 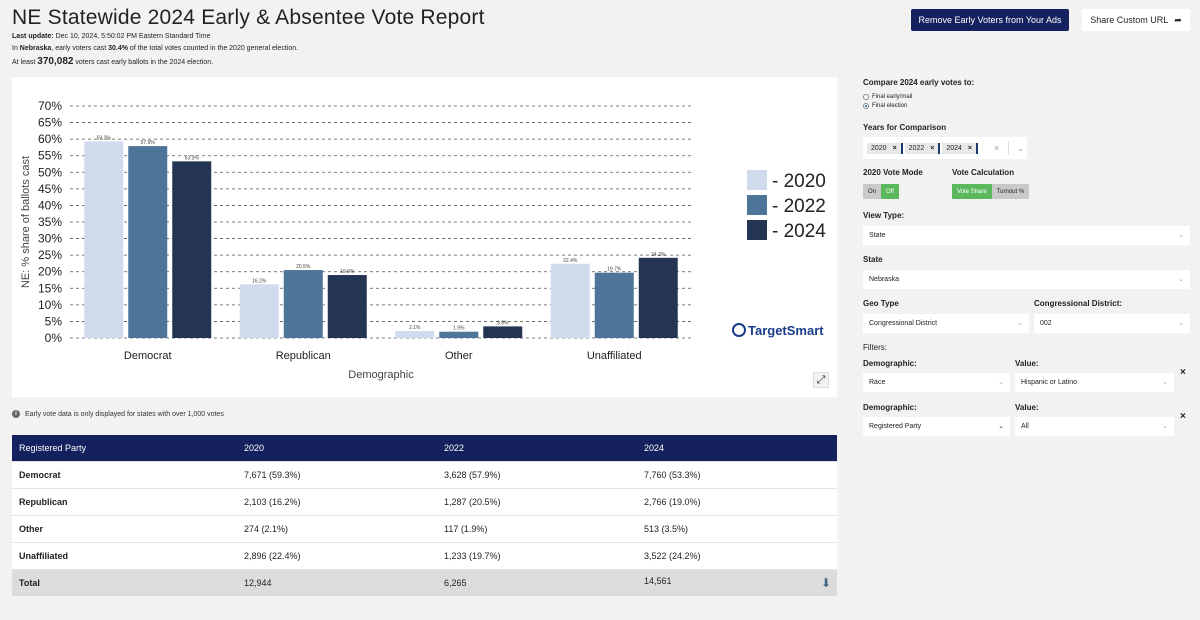 What do you see at coordinates (936, 426) in the screenshot?
I see `filter2-demographic-select: Registered Party ⌄` at bounding box center [936, 426].